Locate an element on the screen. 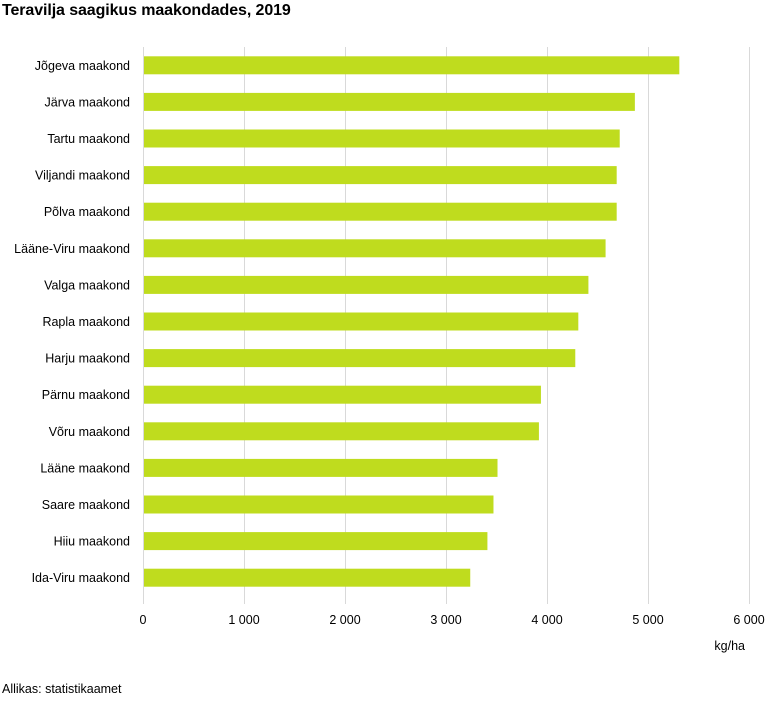  x-tick-labels: 0 1 000 2 000 3 000 4 000 5 000 6 000 is located at coordinates (452, 620).